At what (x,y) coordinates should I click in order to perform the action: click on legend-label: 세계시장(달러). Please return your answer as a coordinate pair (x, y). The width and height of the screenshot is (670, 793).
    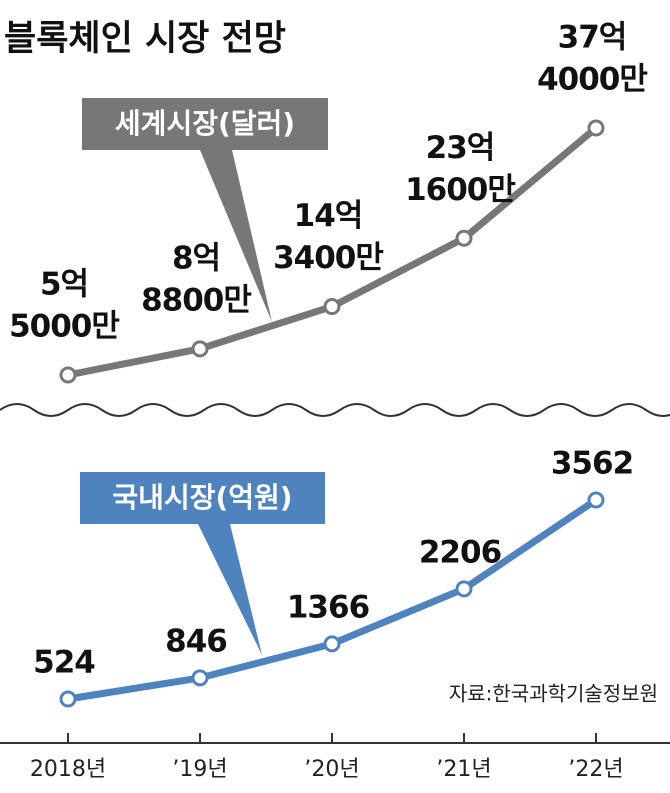
    Looking at the image, I should click on (205, 123).